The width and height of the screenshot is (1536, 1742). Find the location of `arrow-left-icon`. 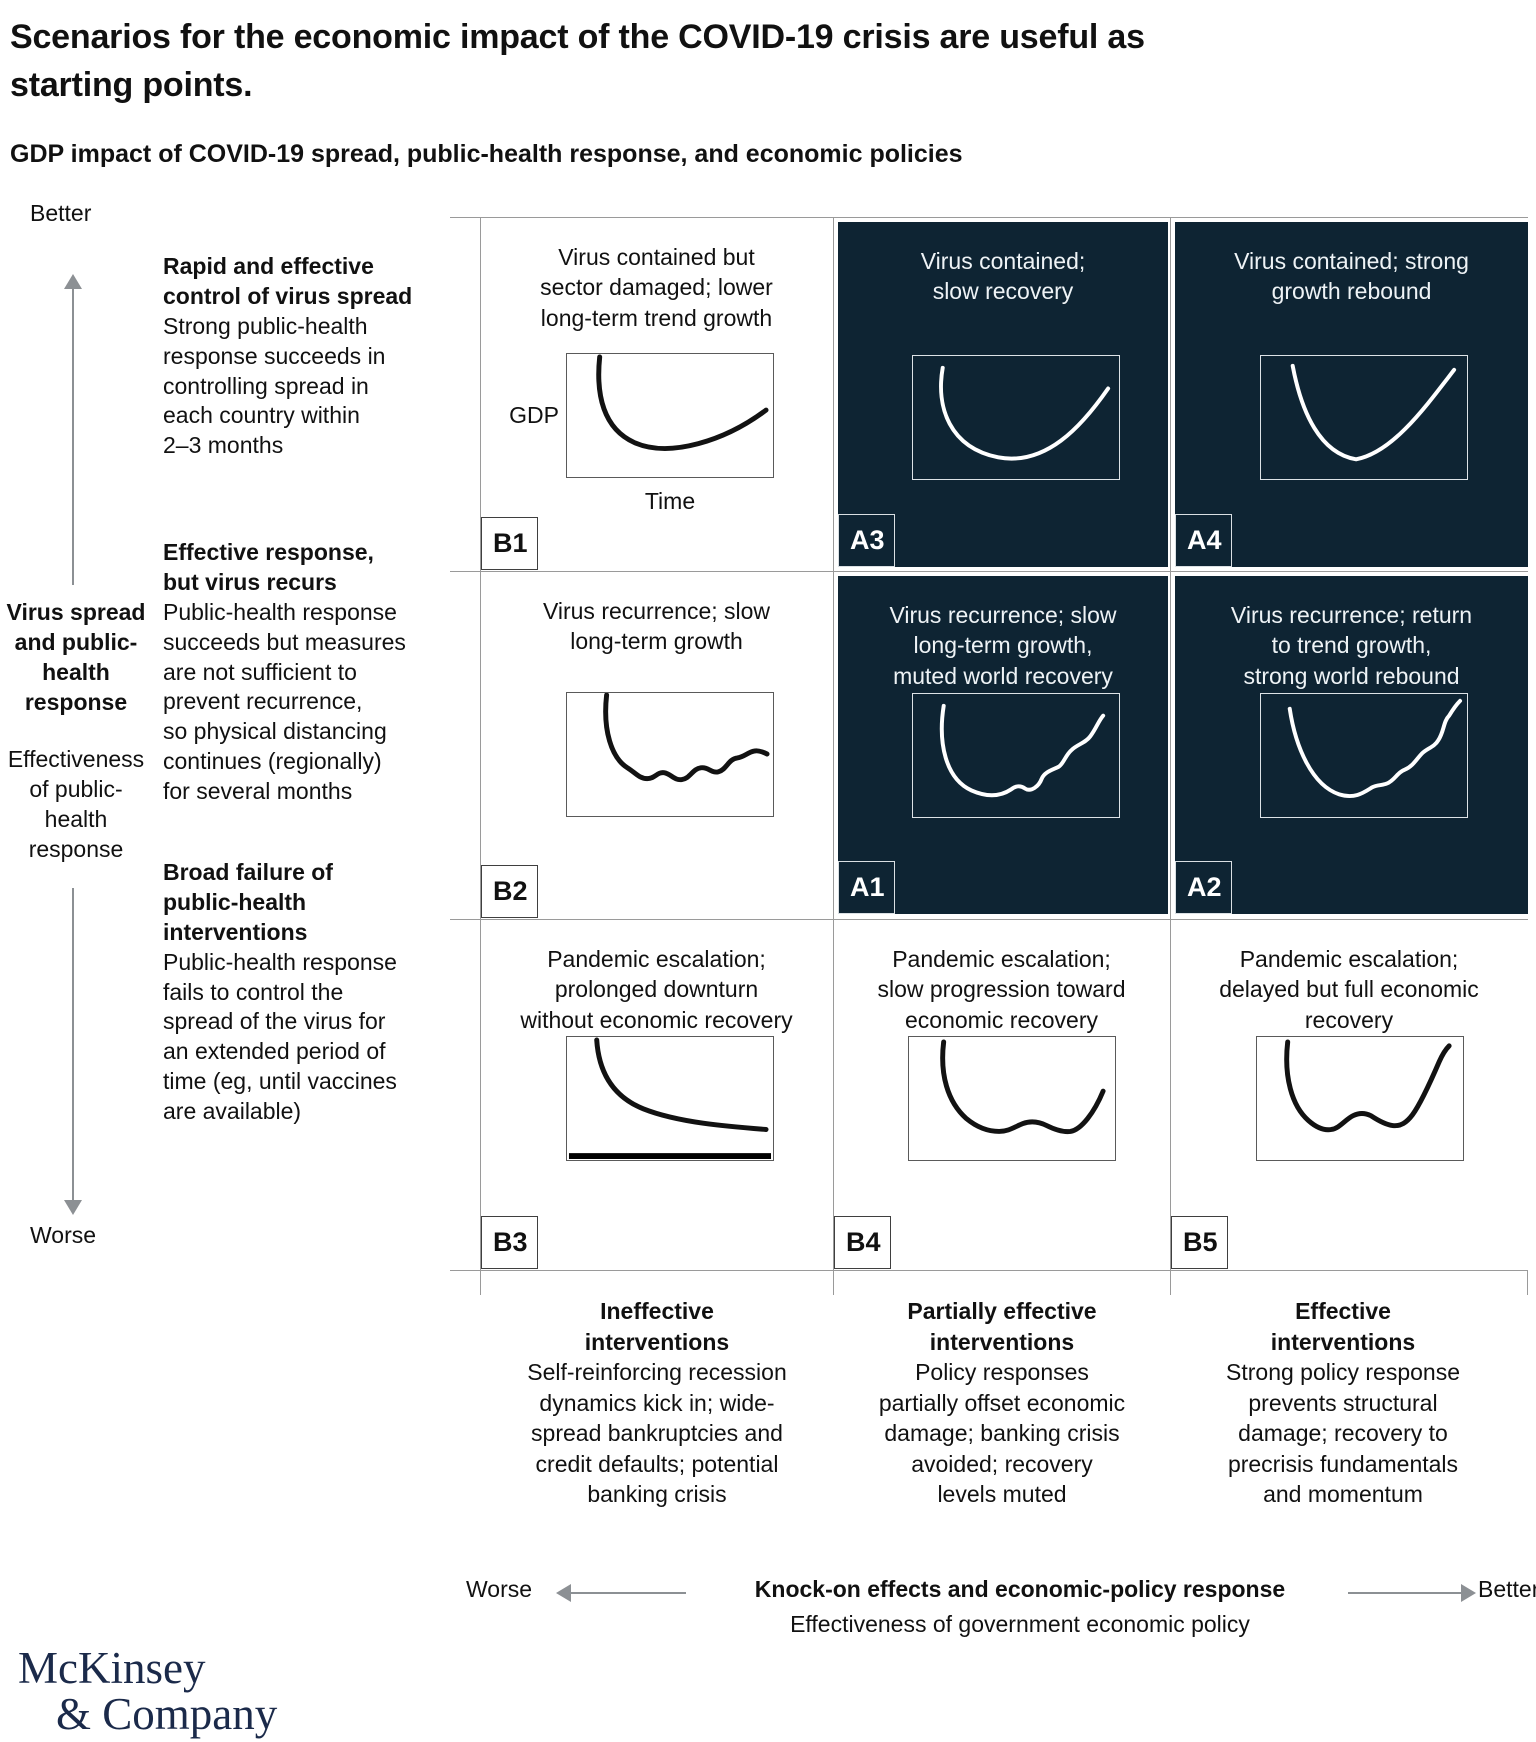

arrow-left-icon is located at coordinates (563, 1593).